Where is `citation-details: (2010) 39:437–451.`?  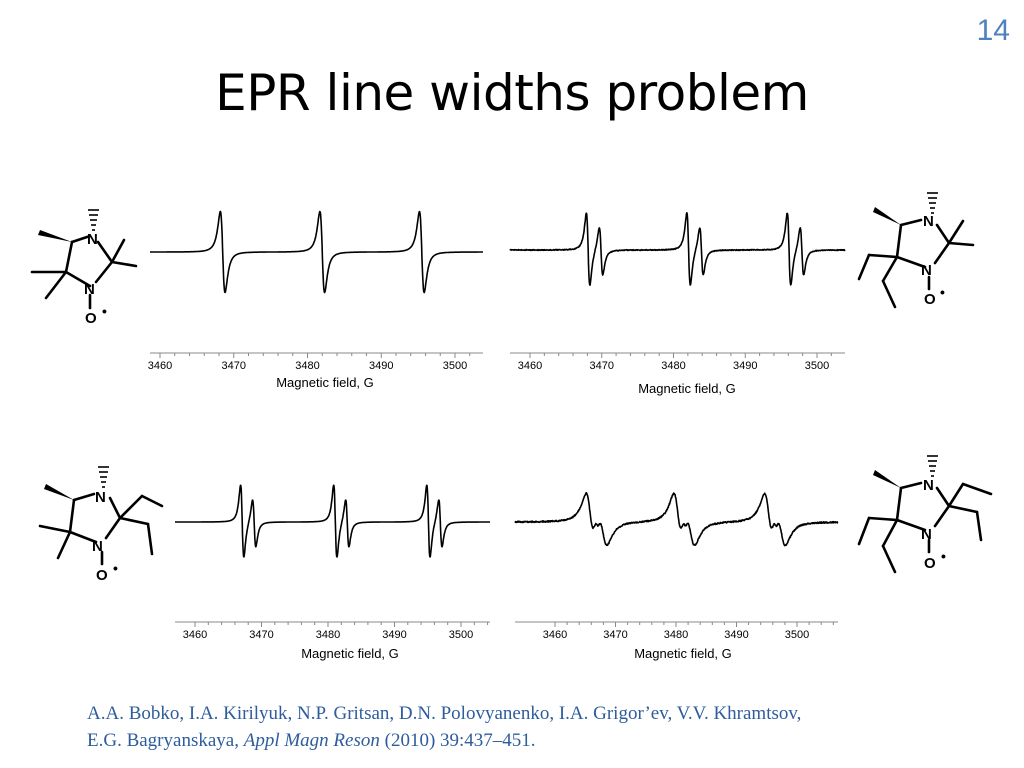 citation-details: (2010) 39:437–451. is located at coordinates (460, 740).